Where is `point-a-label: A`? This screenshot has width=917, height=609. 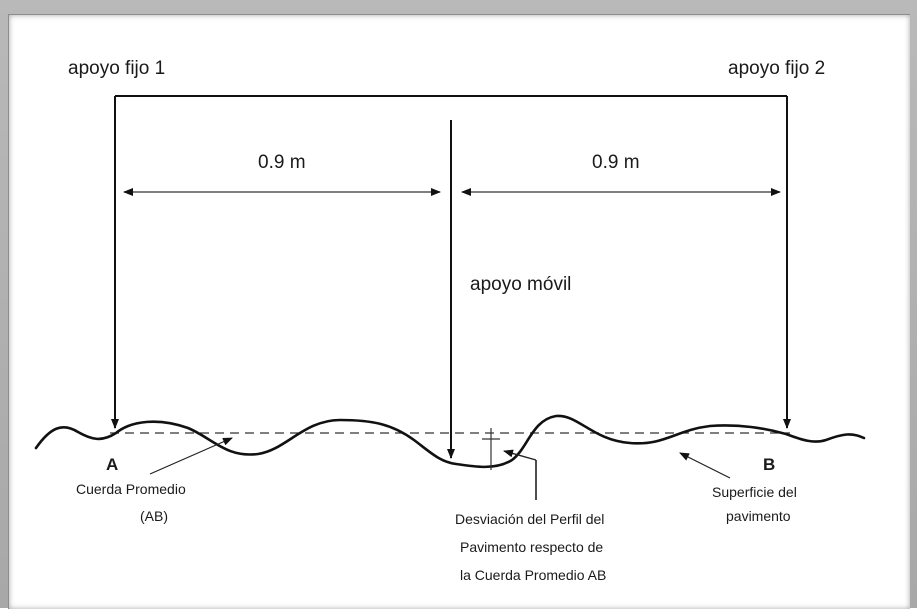
point-a-label: A is located at coordinates (112, 464).